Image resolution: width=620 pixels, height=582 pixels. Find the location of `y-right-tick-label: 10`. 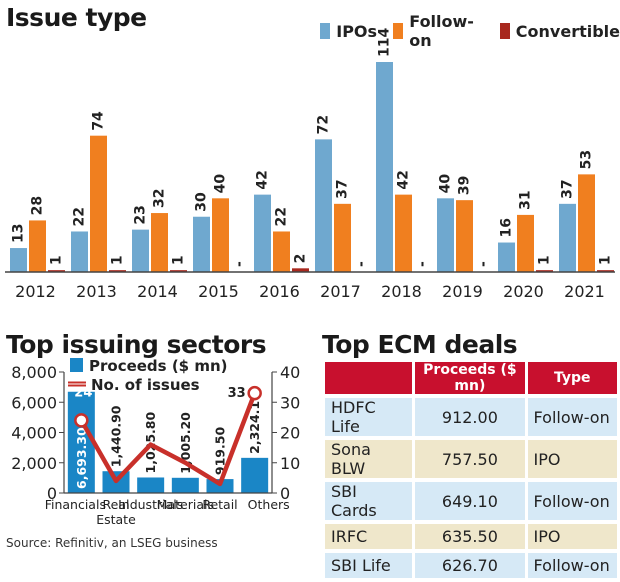

y-right-tick-label: 10 is located at coordinates (290, 463).